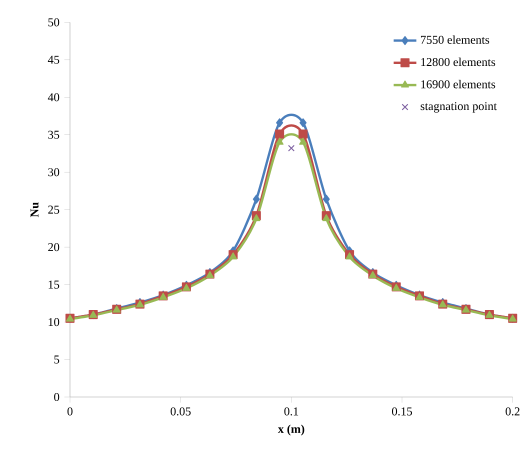 Image resolution: width=526 pixels, height=457 pixels. Describe the element at coordinates (54, 172) in the screenshot. I see `y-tick-label: 30` at that location.